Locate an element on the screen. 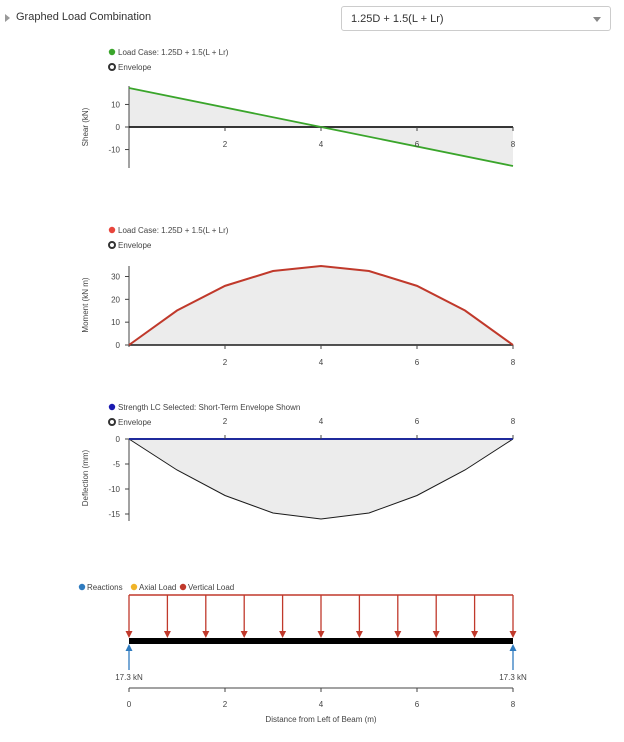 The image size is (624, 742). load-legend-vertical-load-marker is located at coordinates (183, 587).